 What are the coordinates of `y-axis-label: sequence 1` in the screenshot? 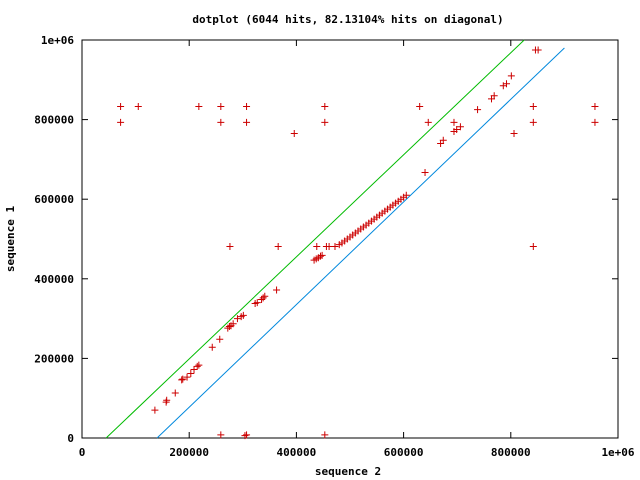 It's located at (10, 239).